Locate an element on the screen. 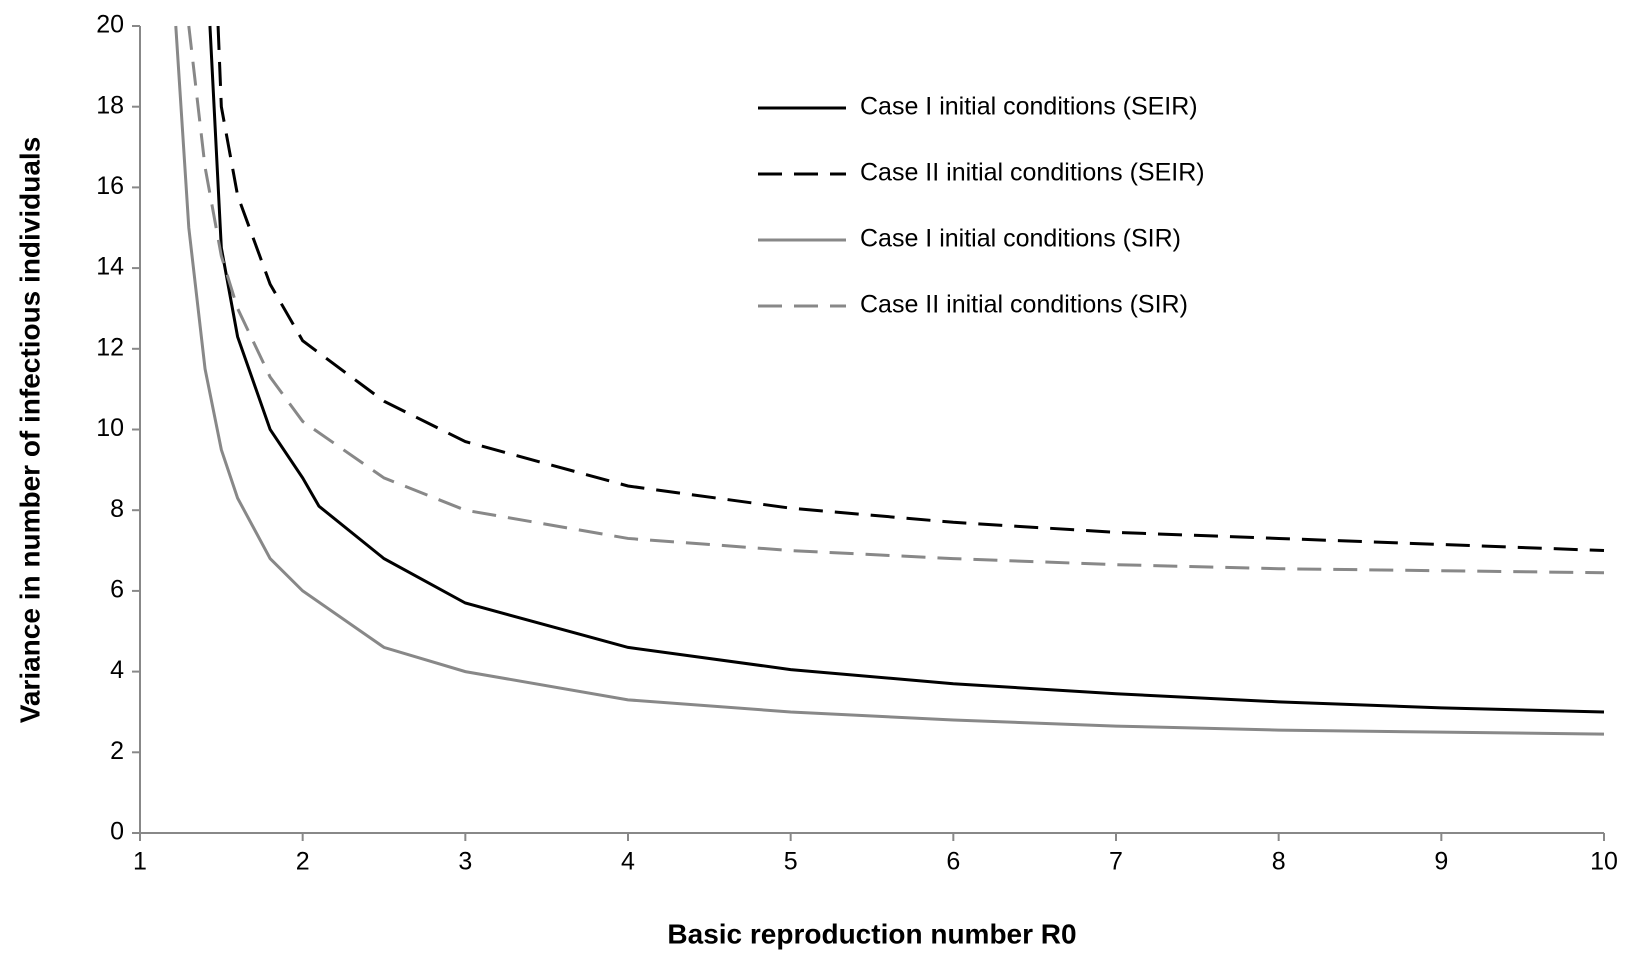 This screenshot has height=962, width=1628. x-tick-label: 4 is located at coordinates (628, 862).